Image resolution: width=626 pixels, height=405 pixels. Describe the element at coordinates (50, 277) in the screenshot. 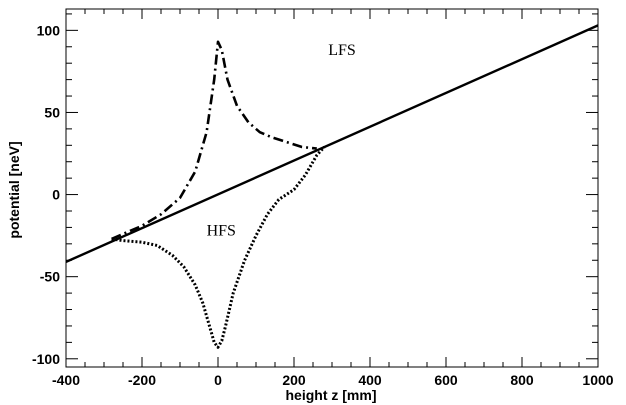

I see `y-tick-label: -50` at that location.